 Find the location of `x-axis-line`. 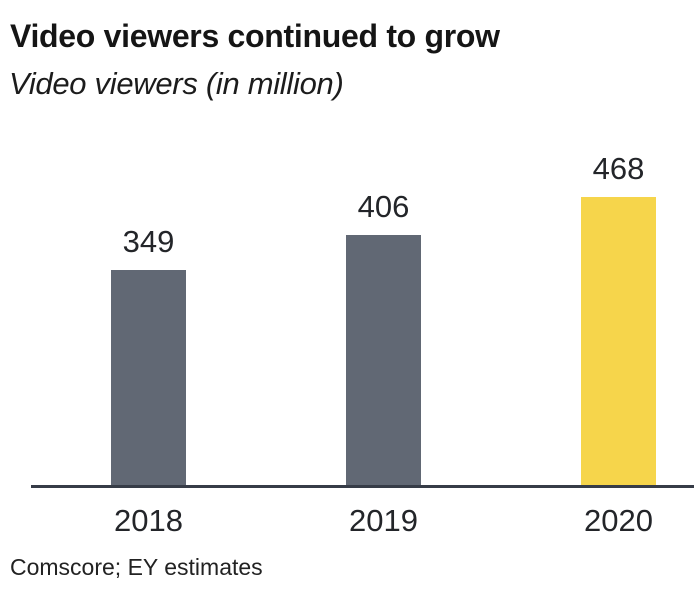

x-axis-line is located at coordinates (362, 487).